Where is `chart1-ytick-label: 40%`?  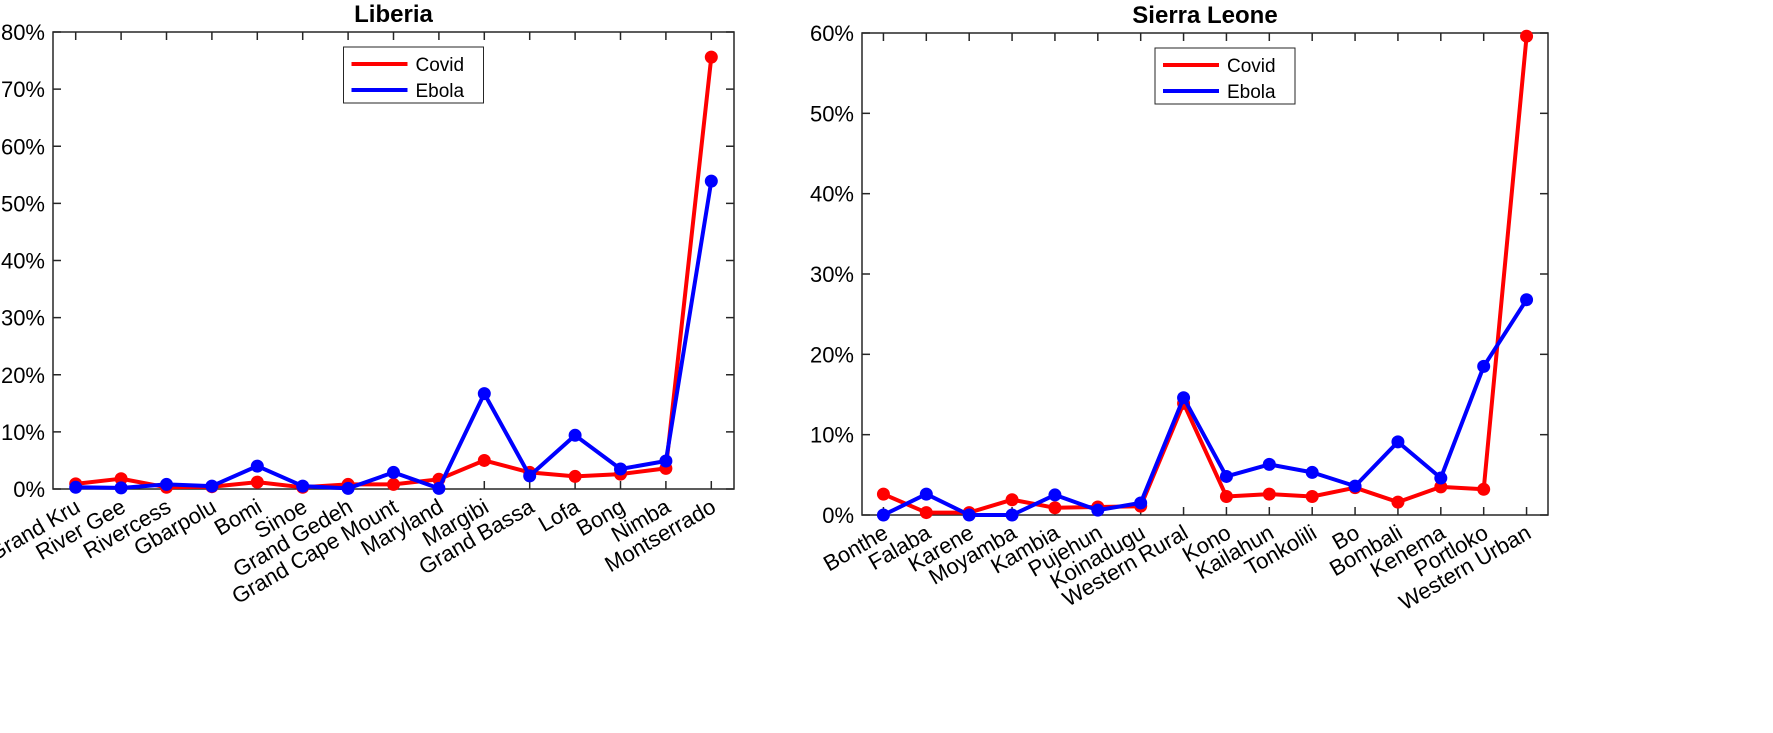 chart1-ytick-label: 40% is located at coordinates (23, 261).